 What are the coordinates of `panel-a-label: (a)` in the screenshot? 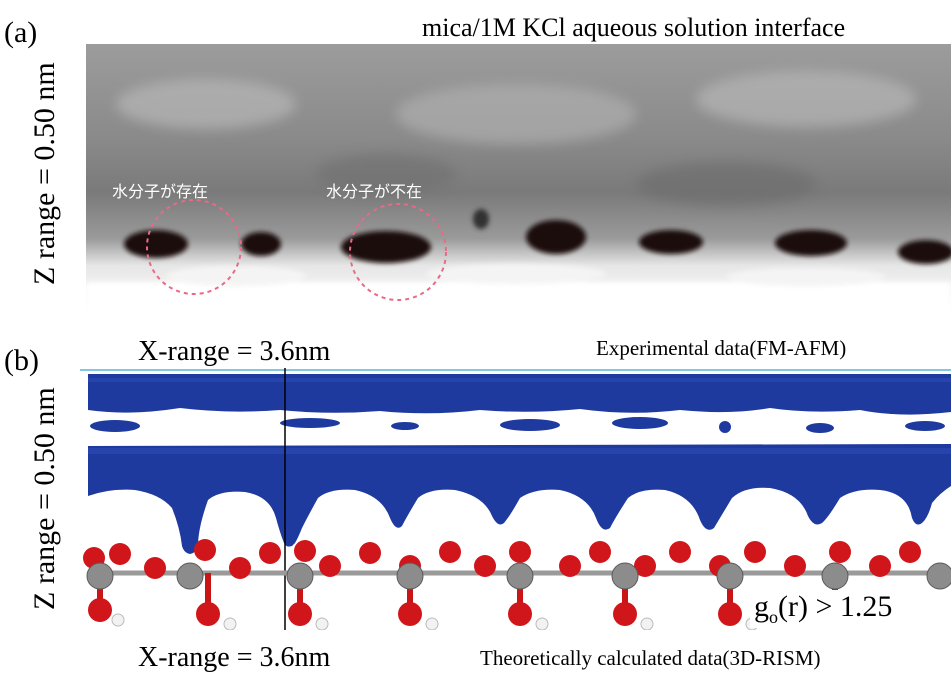 It's located at (21, 32).